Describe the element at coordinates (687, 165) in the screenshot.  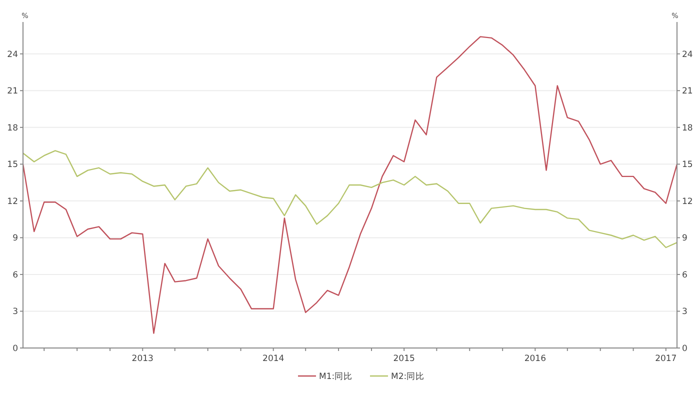
I see `y2-tick-label: 15` at that location.